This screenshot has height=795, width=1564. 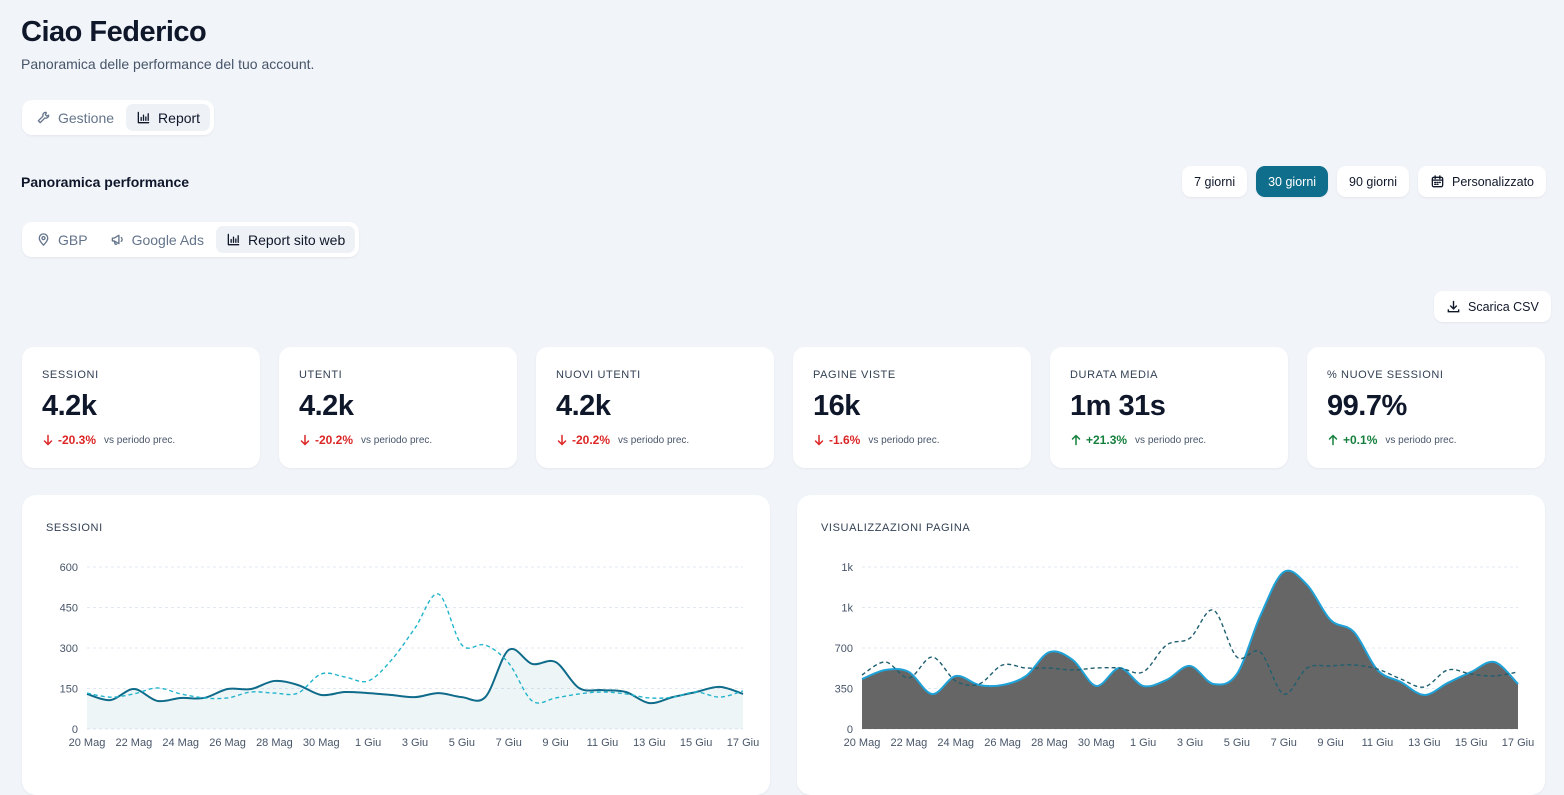 I want to click on chart-title: VISUALIZZAZIONI PAGINA, so click(x=895, y=528).